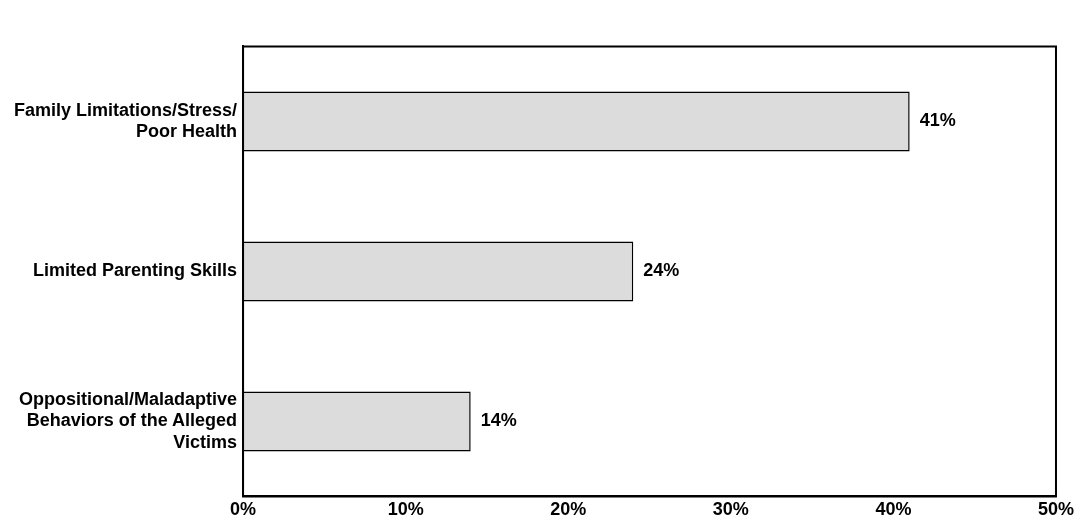  Describe the element at coordinates (498, 420) in the screenshot. I see `data-label: 14%` at that location.